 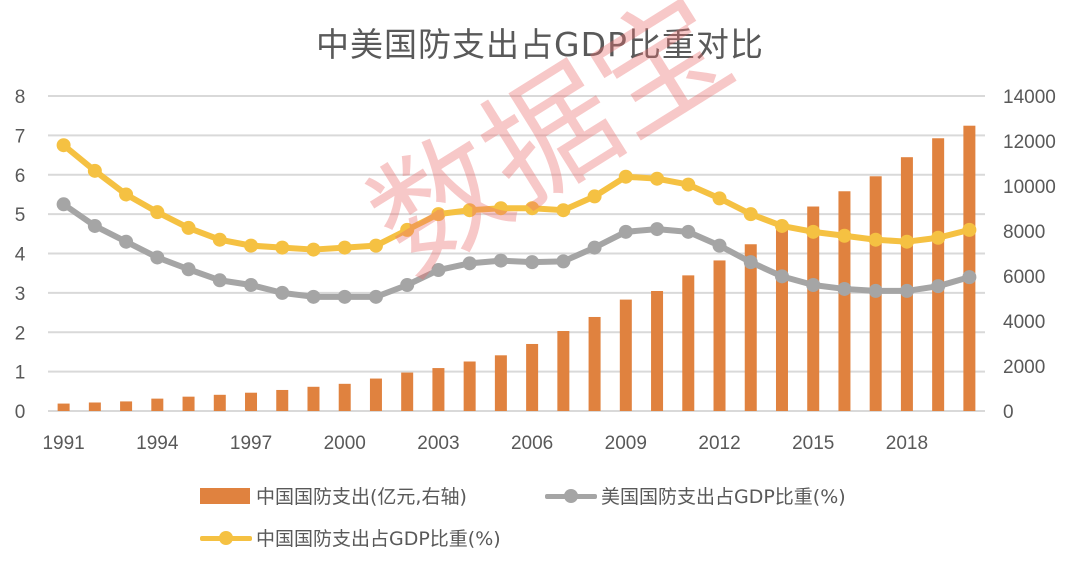 I want to click on legend-item-us-gdp-share: 美国国防支出占GDP比重(%), so click(x=695, y=495).